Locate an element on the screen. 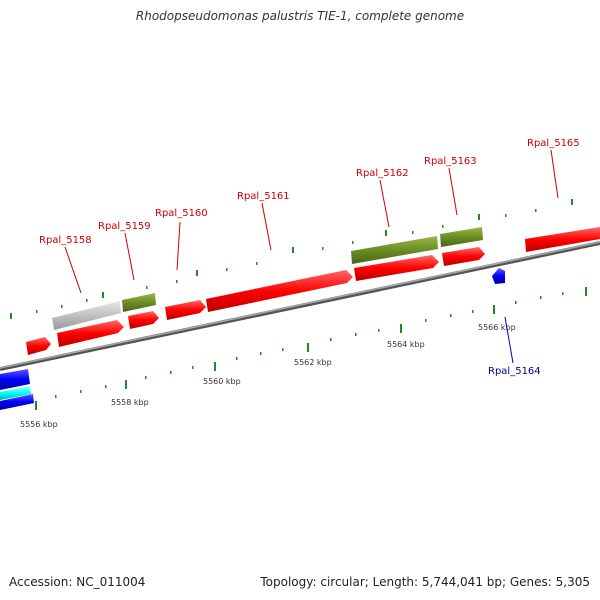  accession-label: Accession: NC_011004 is located at coordinates (77, 582).